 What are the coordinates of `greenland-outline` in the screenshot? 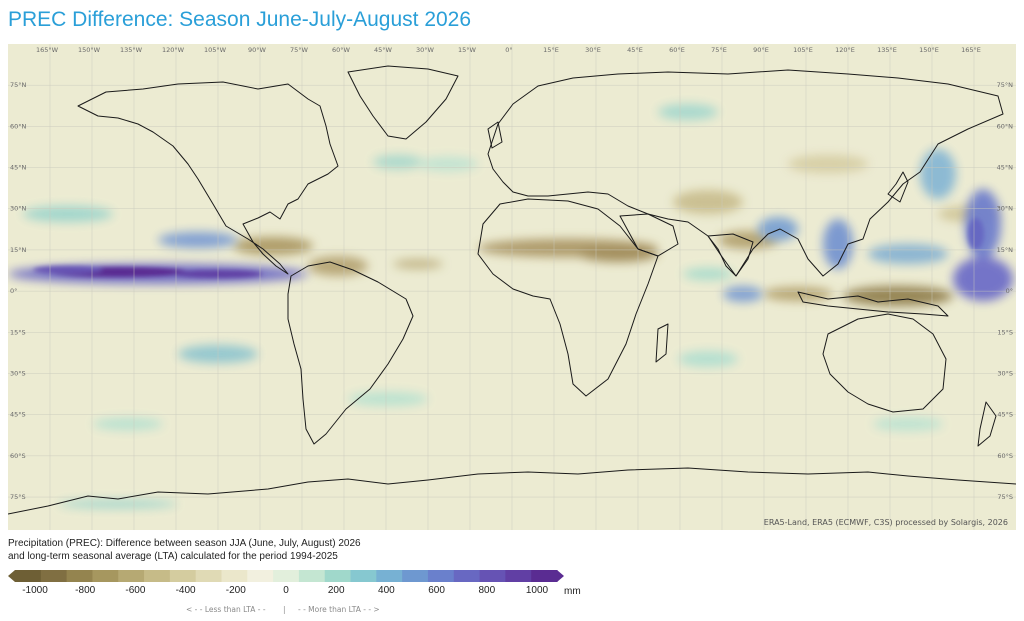 It's located at (403, 102).